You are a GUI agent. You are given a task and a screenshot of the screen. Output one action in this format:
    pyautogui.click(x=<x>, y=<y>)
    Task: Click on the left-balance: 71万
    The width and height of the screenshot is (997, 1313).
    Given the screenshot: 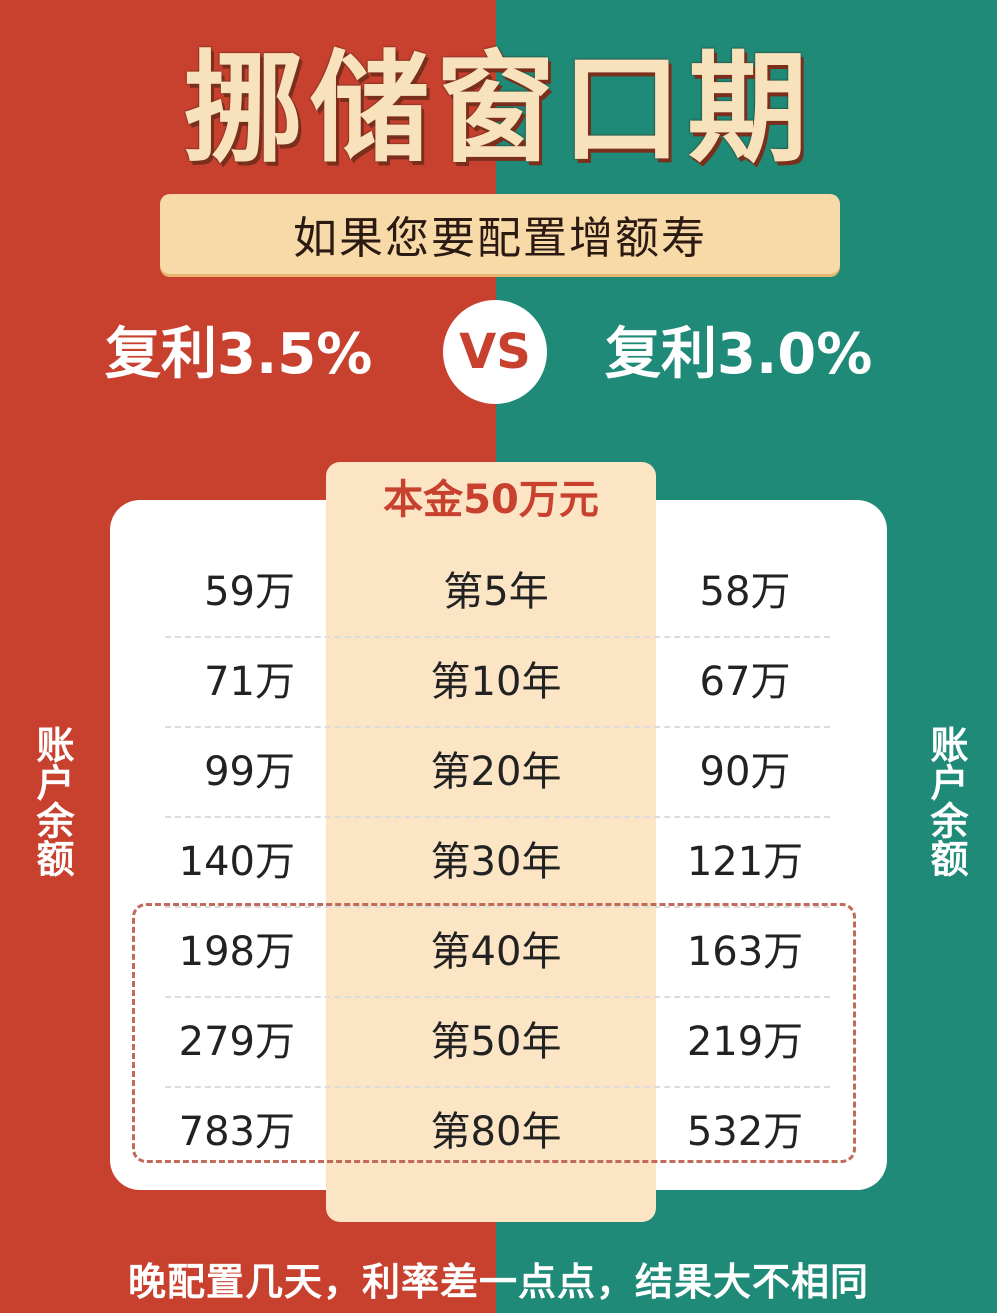 What is the action you would take?
    pyautogui.click(x=249, y=682)
    